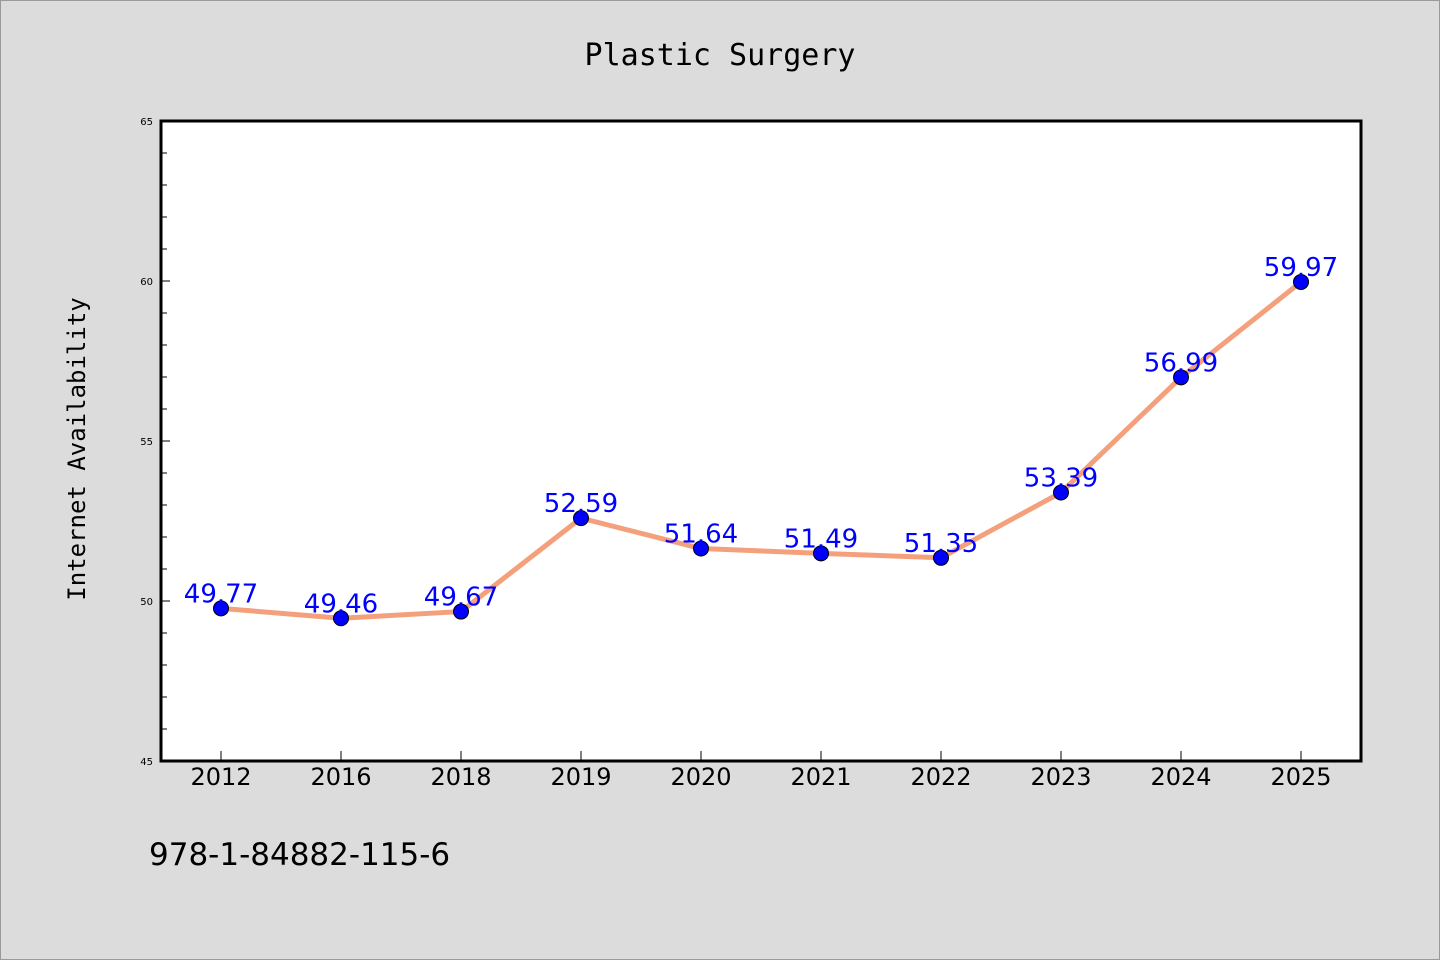 The width and height of the screenshot is (1440, 960). Describe the element at coordinates (701, 535) in the screenshot. I see `data-label: 51.64` at that location.